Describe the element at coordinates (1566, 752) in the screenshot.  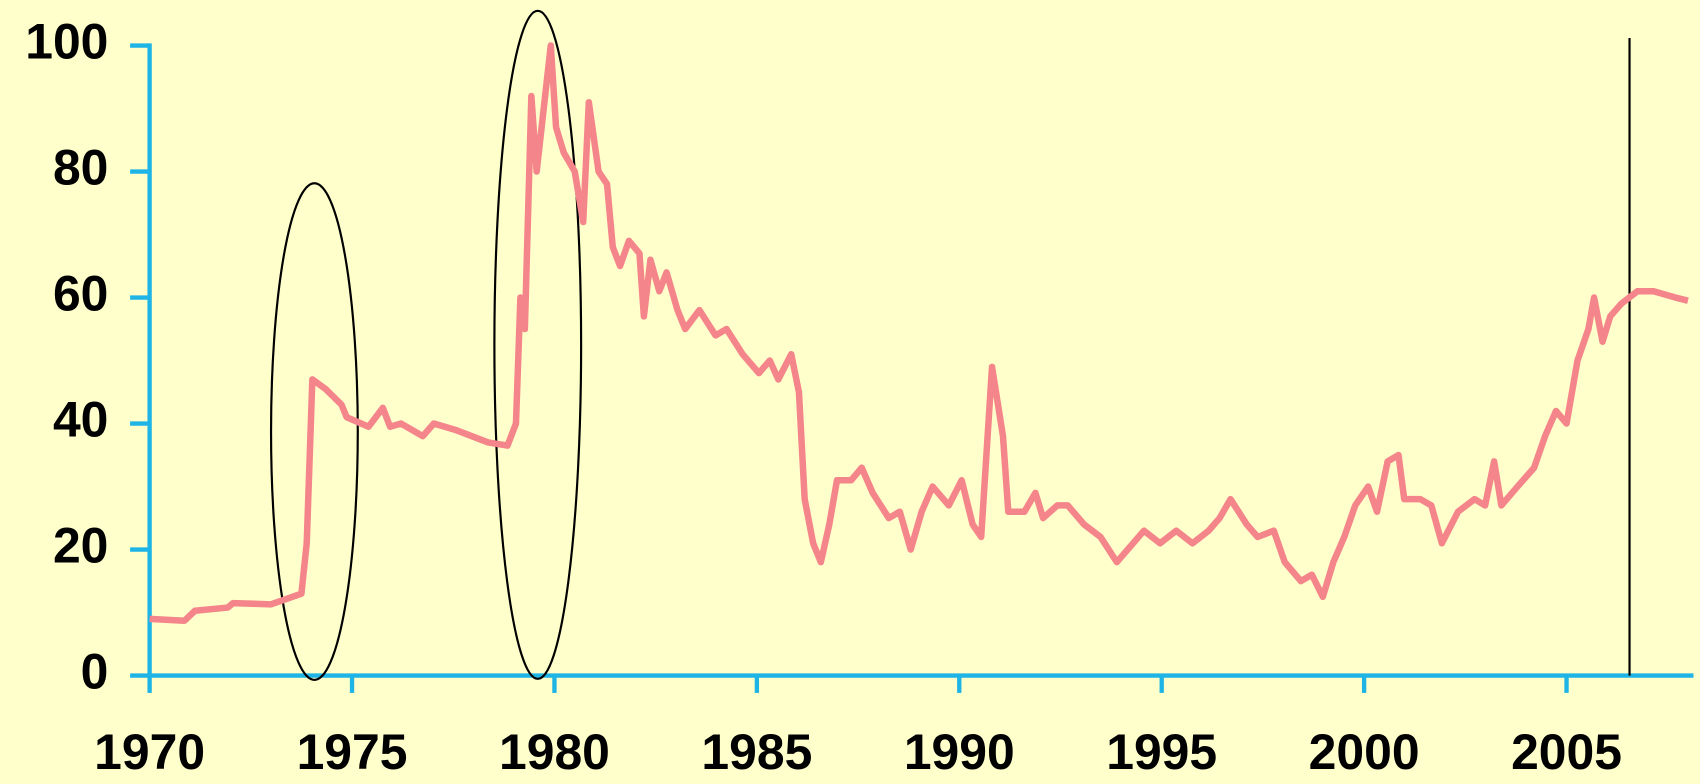
I see `x-tick-label: 2005` at that location.